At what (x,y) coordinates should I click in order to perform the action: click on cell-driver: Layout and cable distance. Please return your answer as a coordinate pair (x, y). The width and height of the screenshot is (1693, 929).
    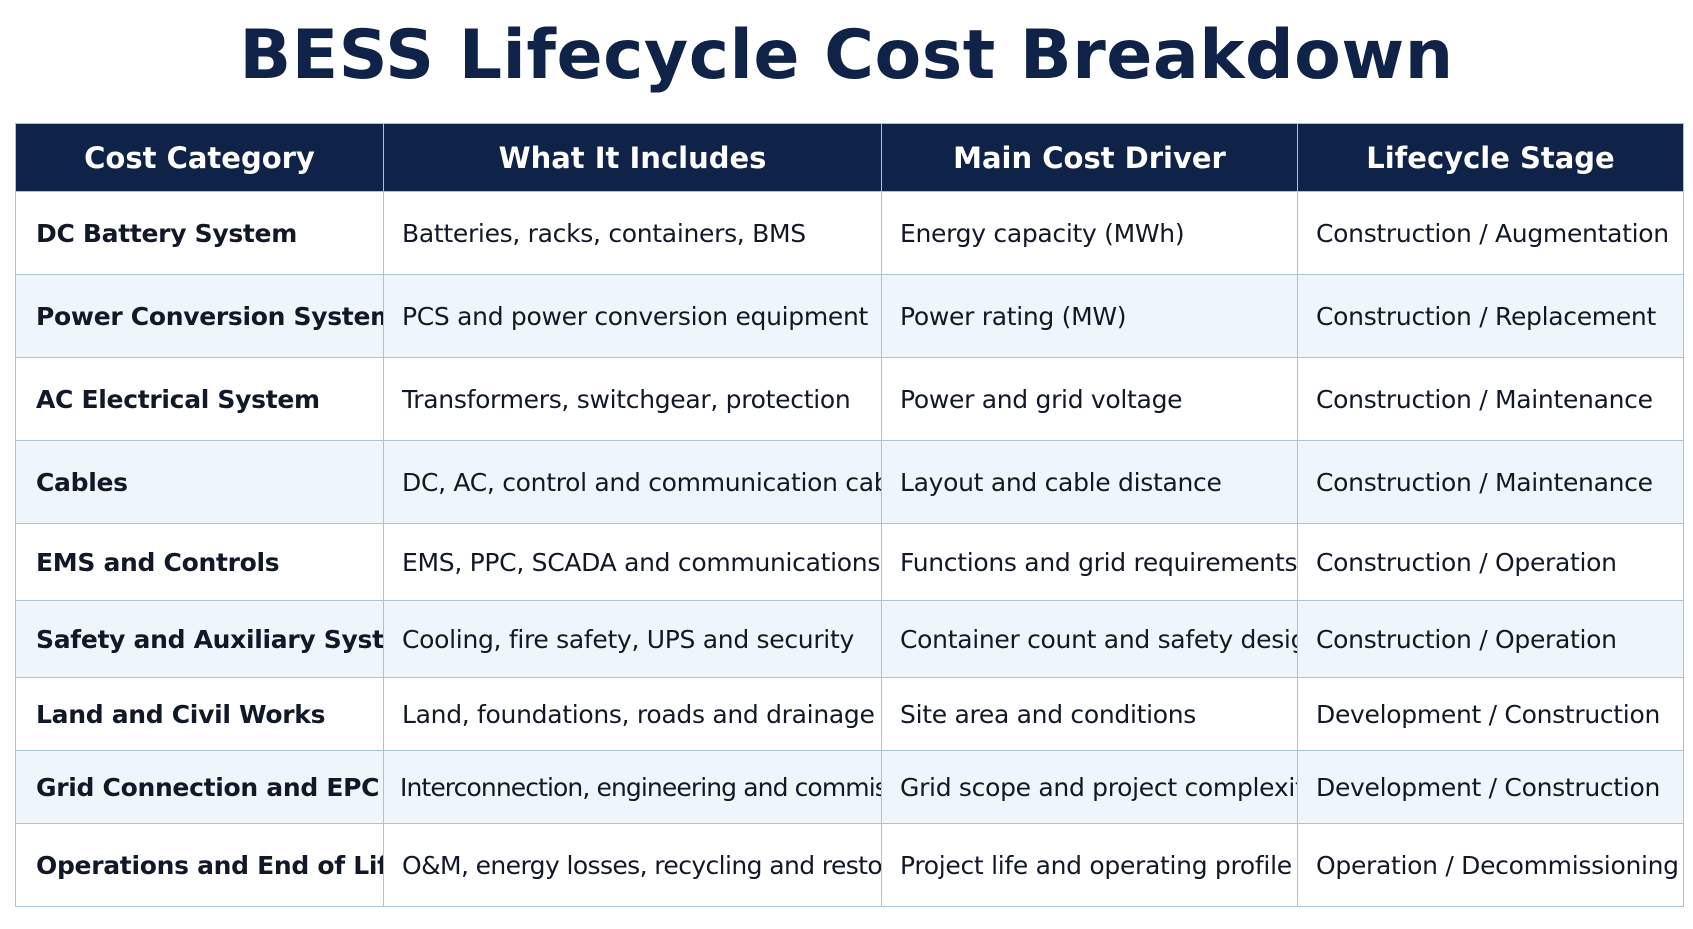
    Looking at the image, I should click on (1089, 482).